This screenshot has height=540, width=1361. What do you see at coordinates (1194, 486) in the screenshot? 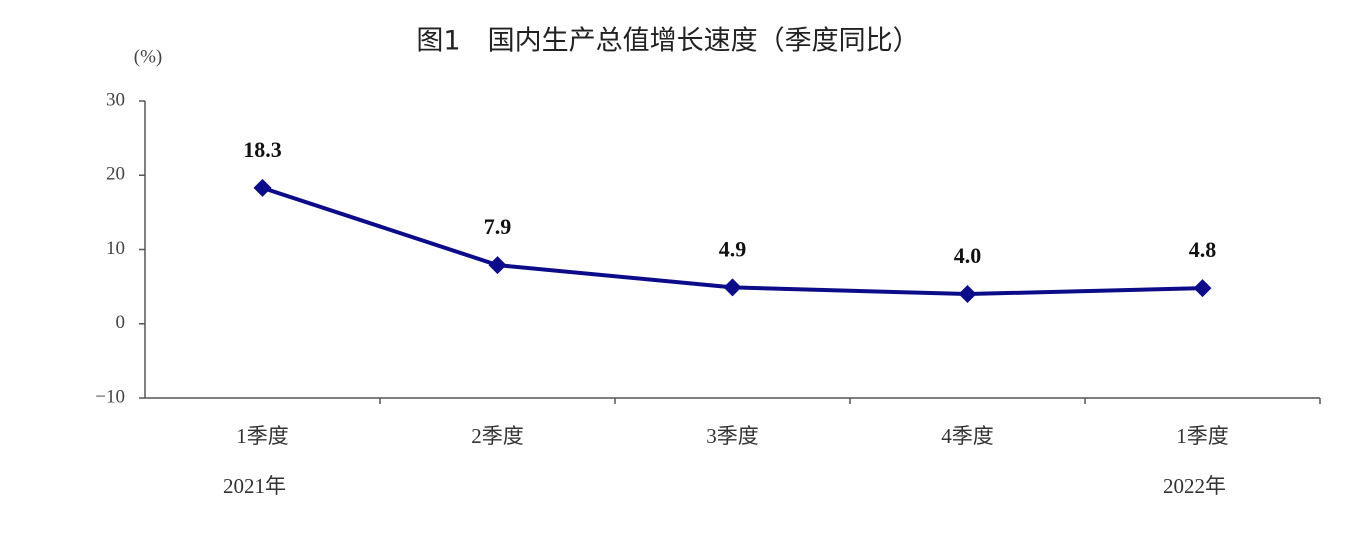
I see `year-label: 2022年` at bounding box center [1194, 486].